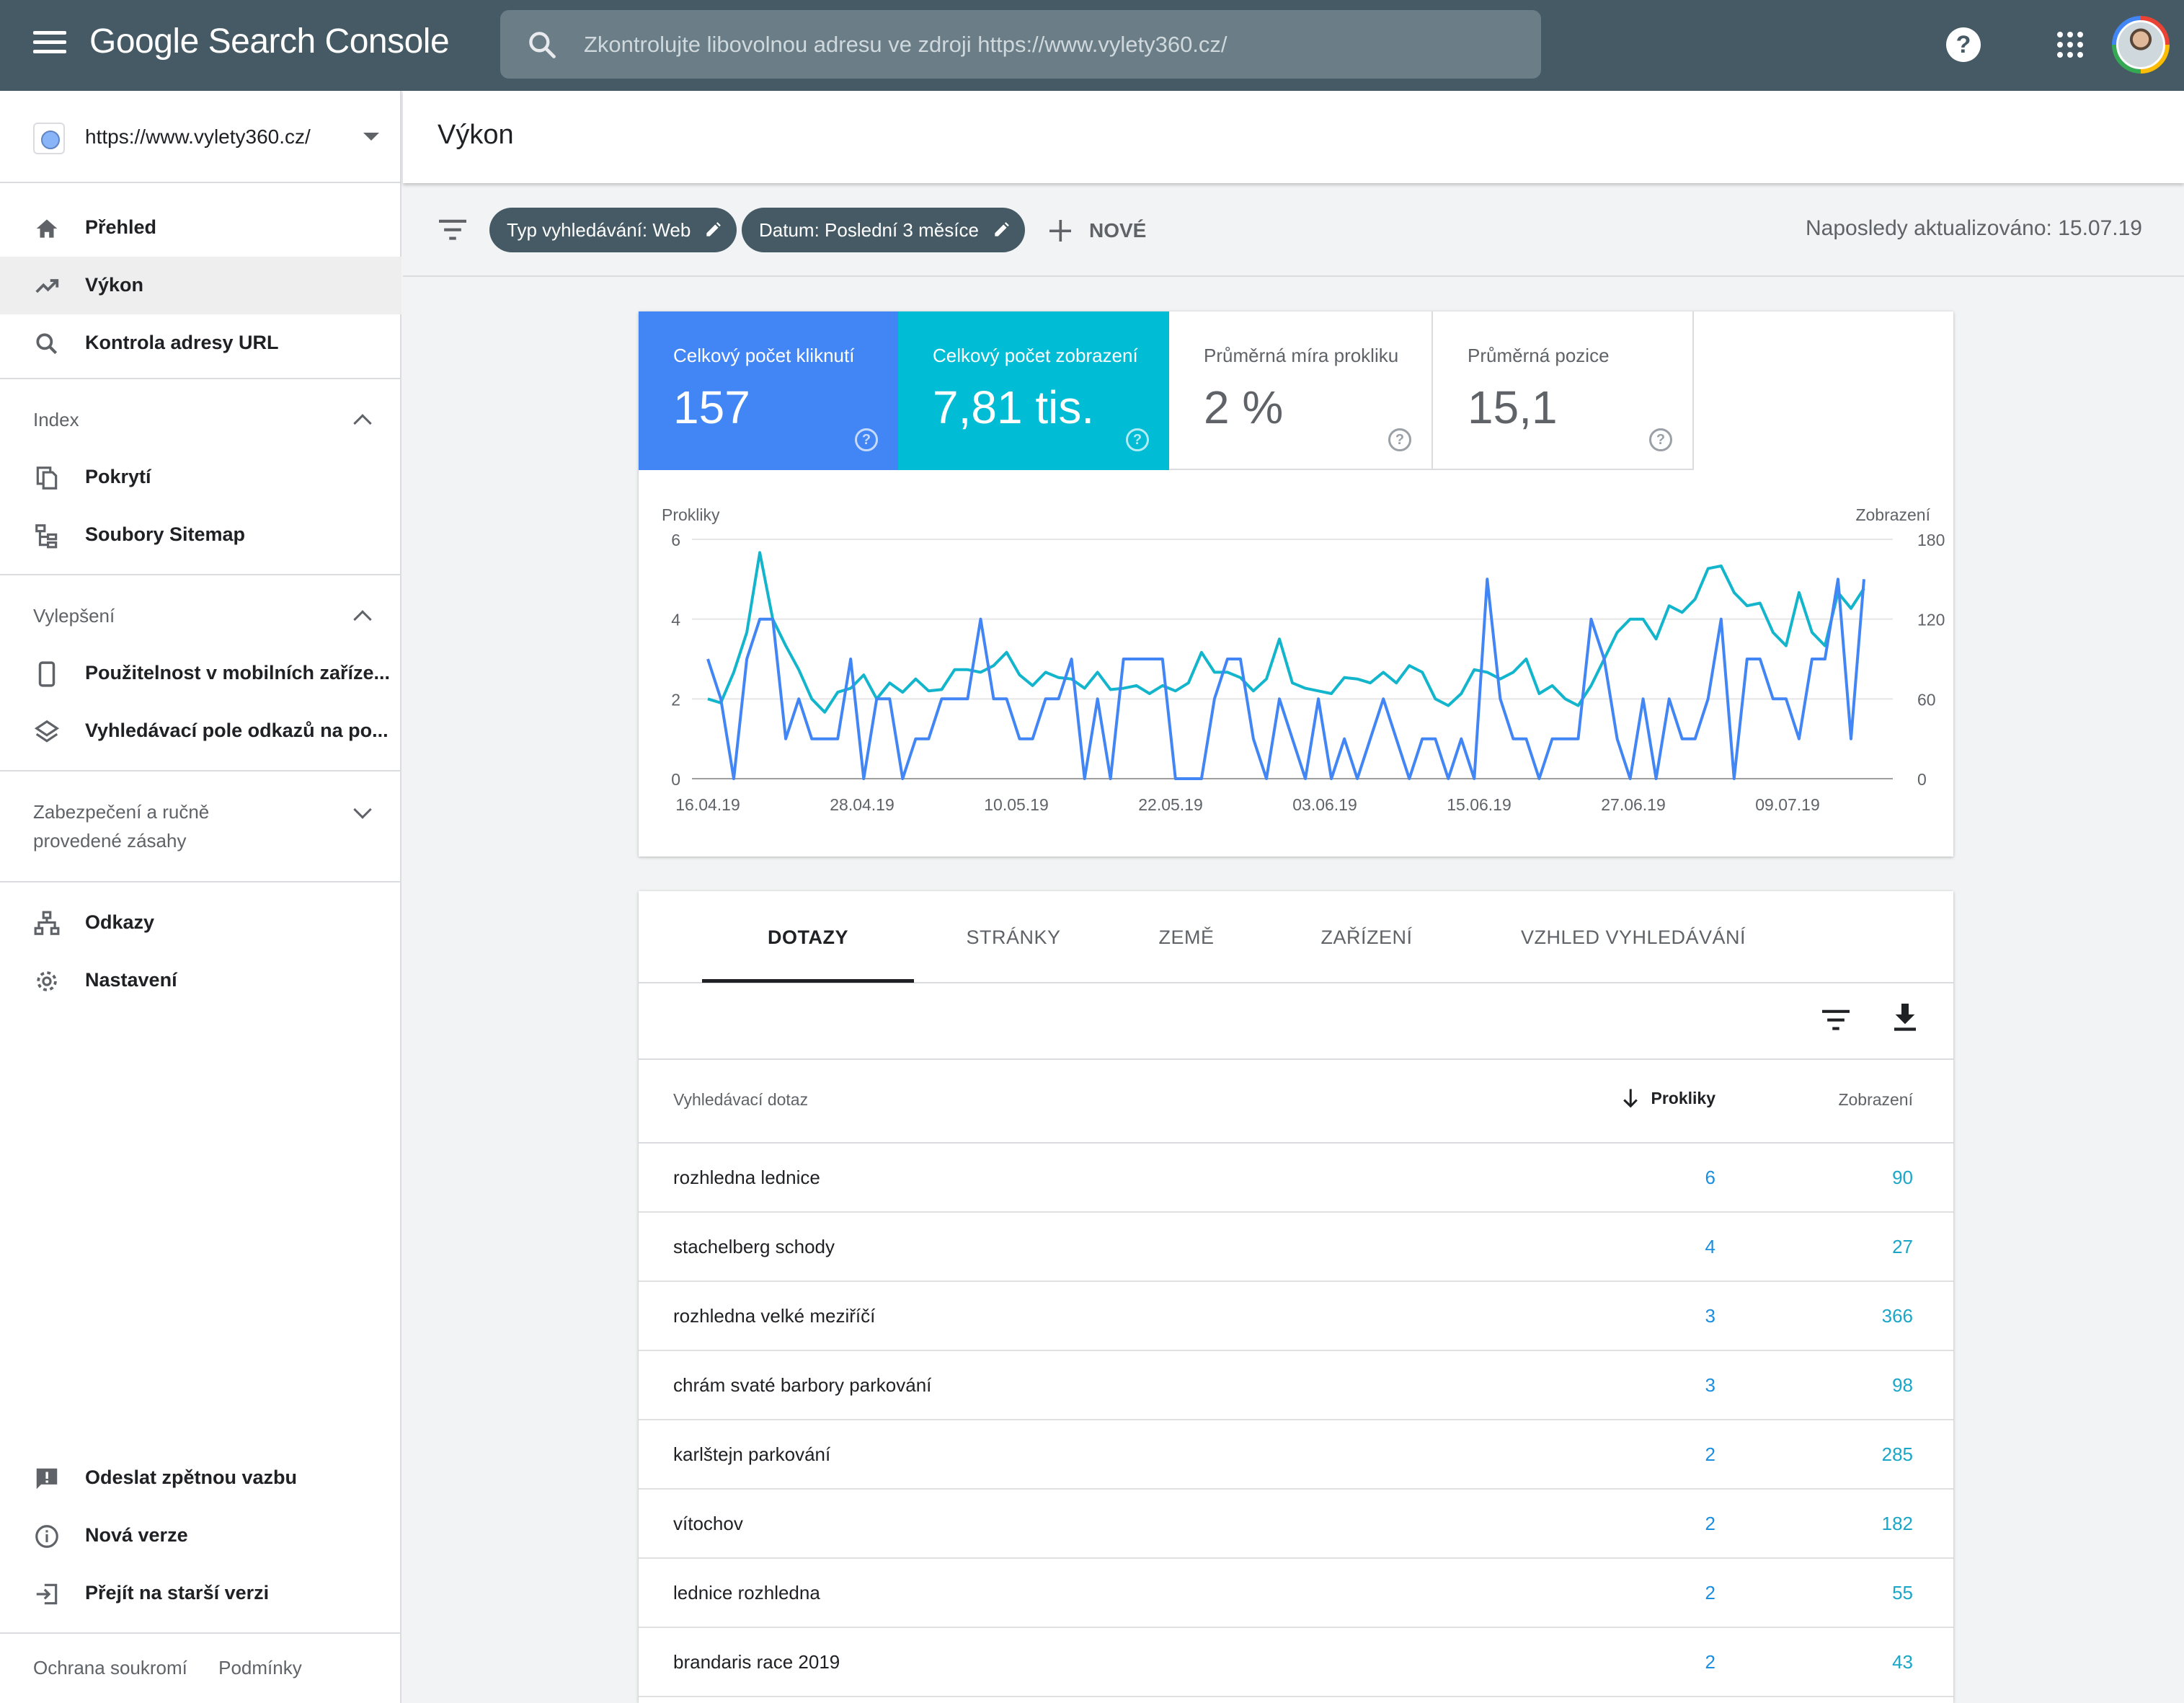 This screenshot has height=1703, width=2184. I want to click on sidebar-item-label: Přehled, so click(121, 227).